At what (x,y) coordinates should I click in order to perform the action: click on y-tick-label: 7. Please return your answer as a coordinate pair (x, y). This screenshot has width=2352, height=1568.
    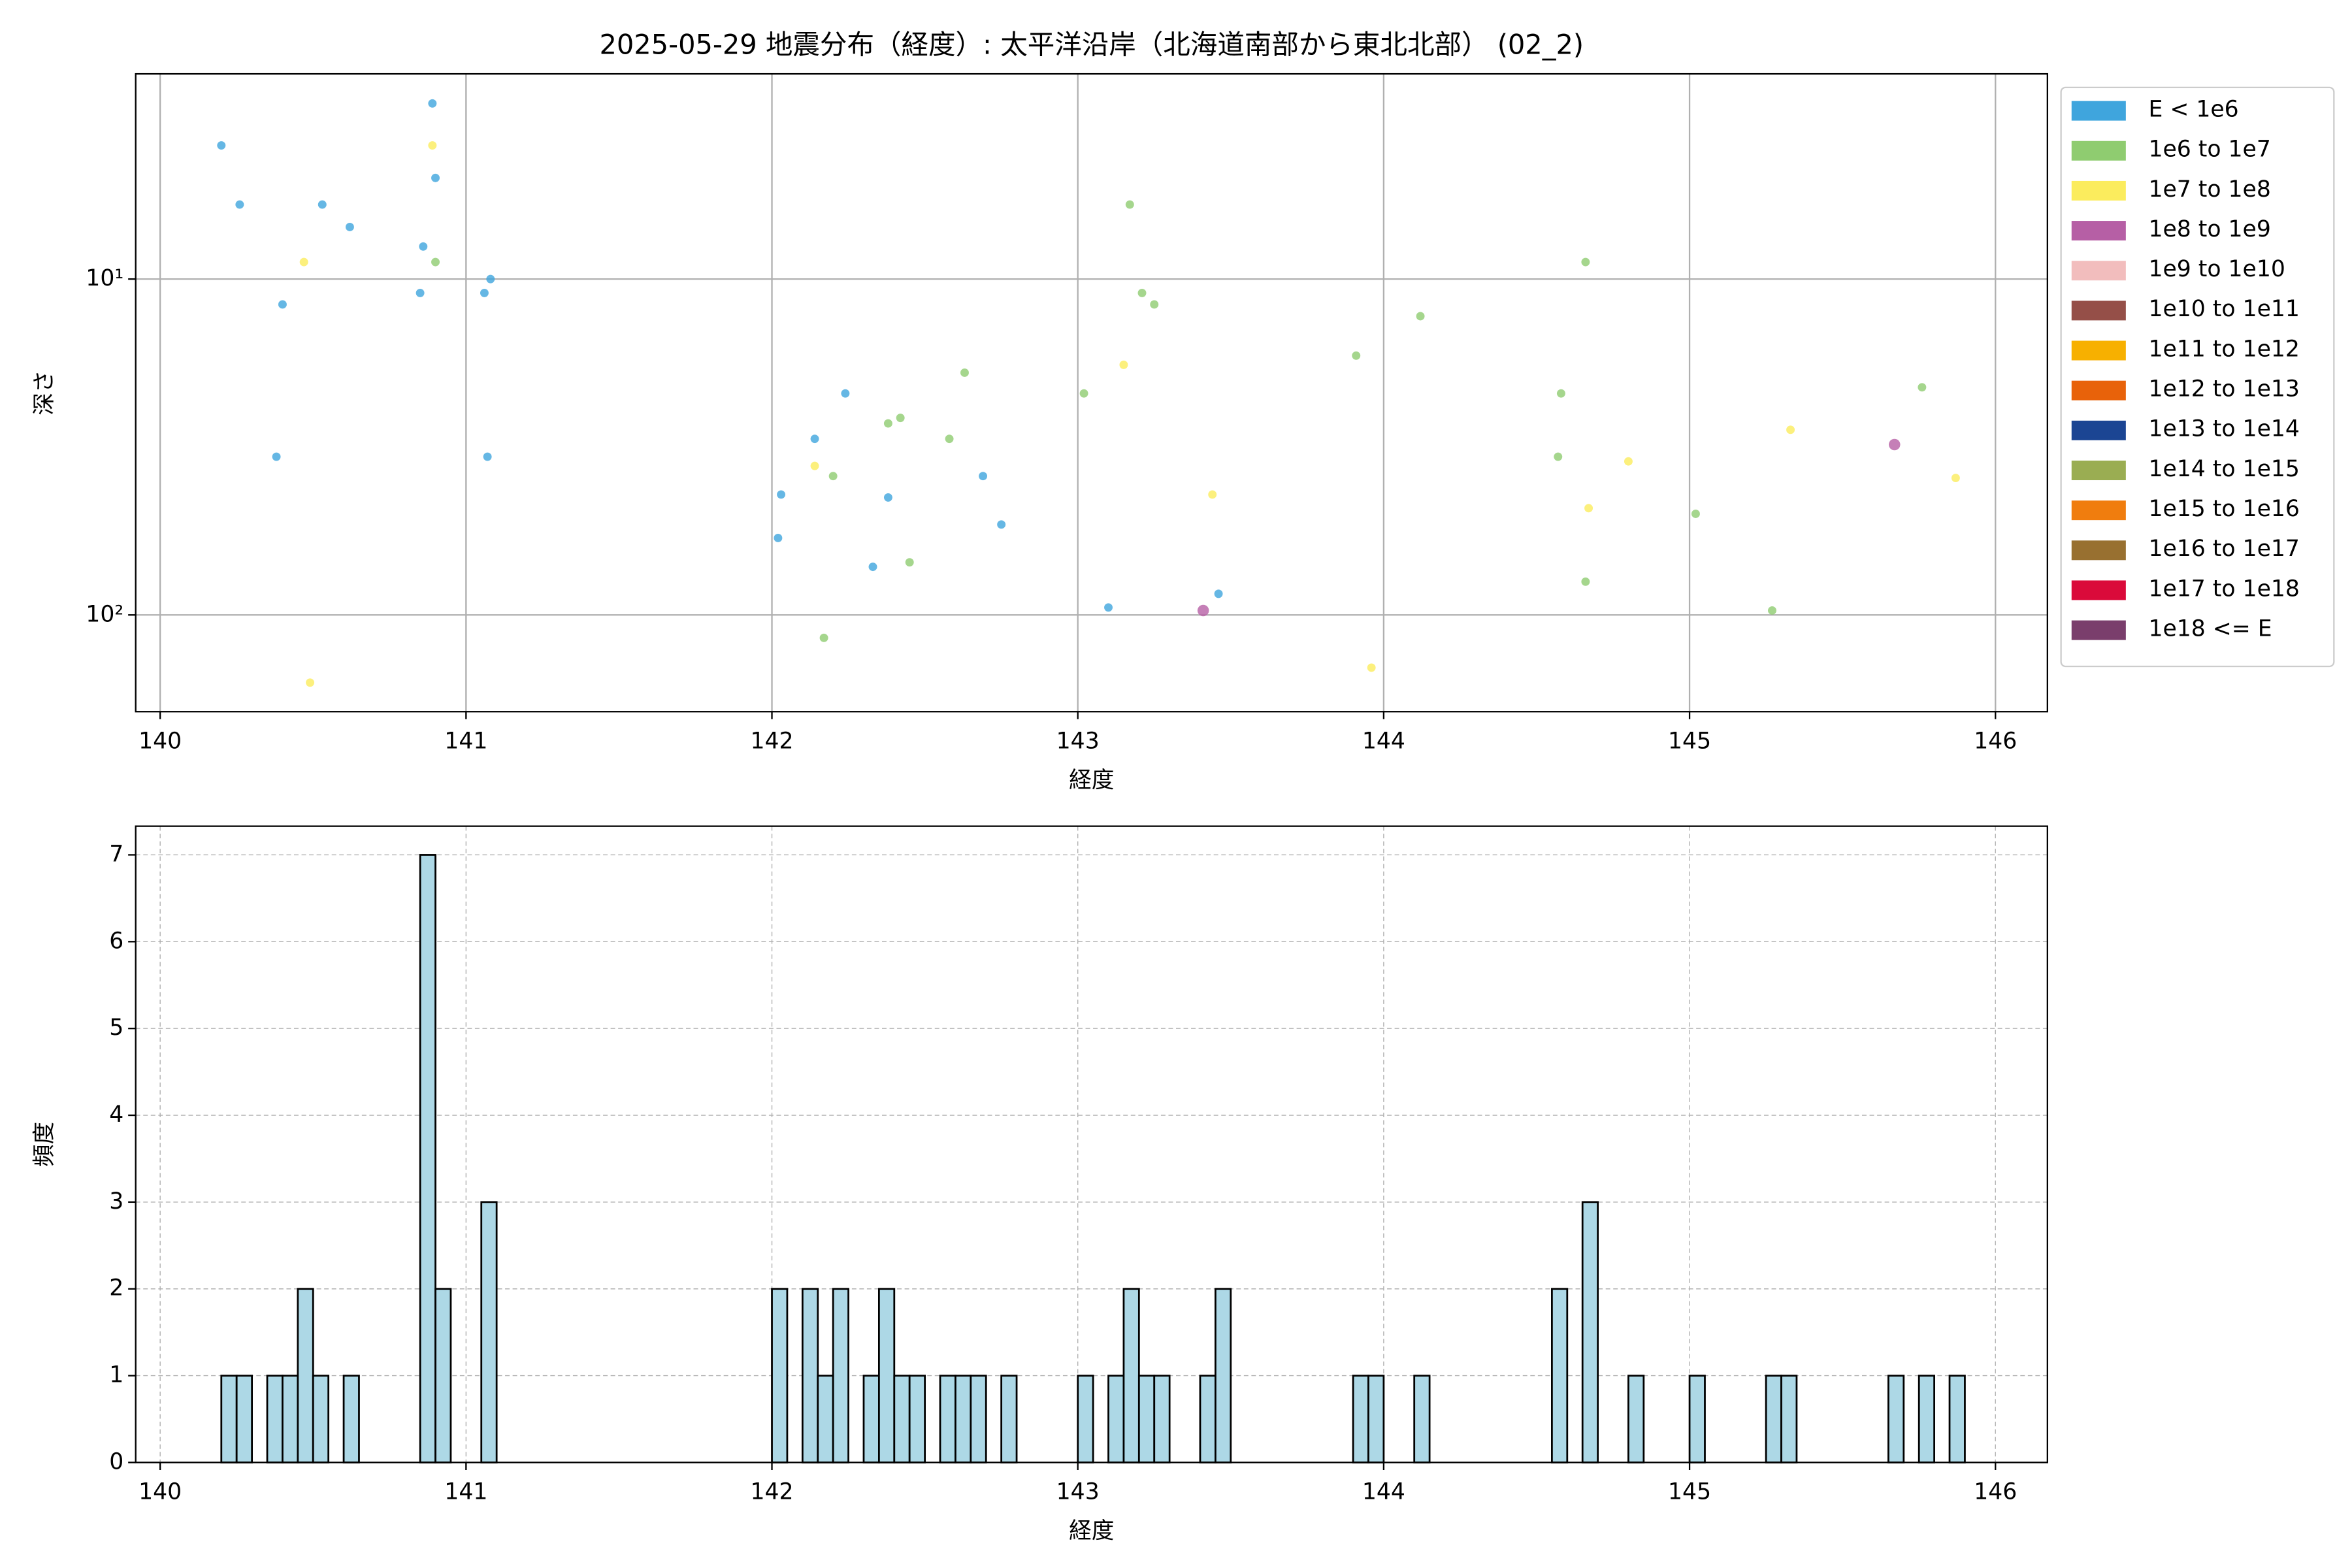
    Looking at the image, I should click on (116, 854).